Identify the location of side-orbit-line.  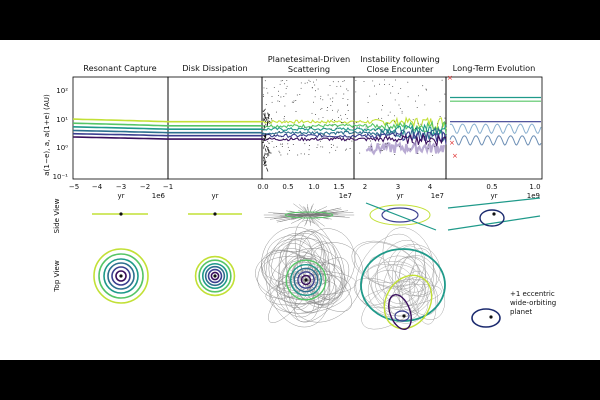
(492, 218).